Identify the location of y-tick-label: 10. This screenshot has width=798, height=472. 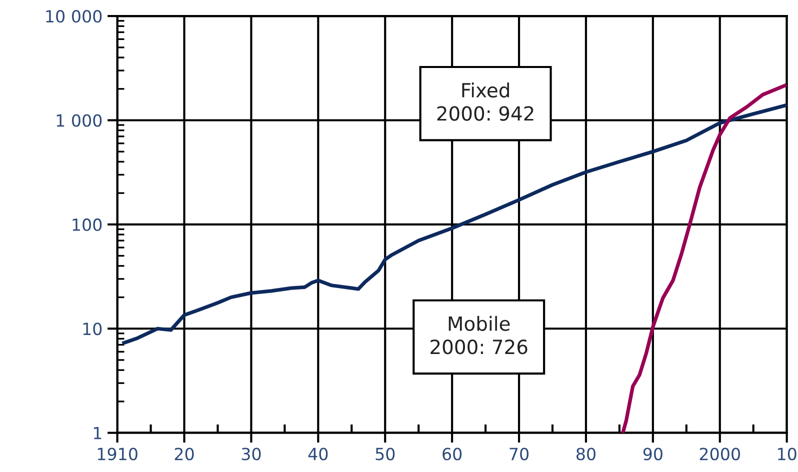
(92, 329).